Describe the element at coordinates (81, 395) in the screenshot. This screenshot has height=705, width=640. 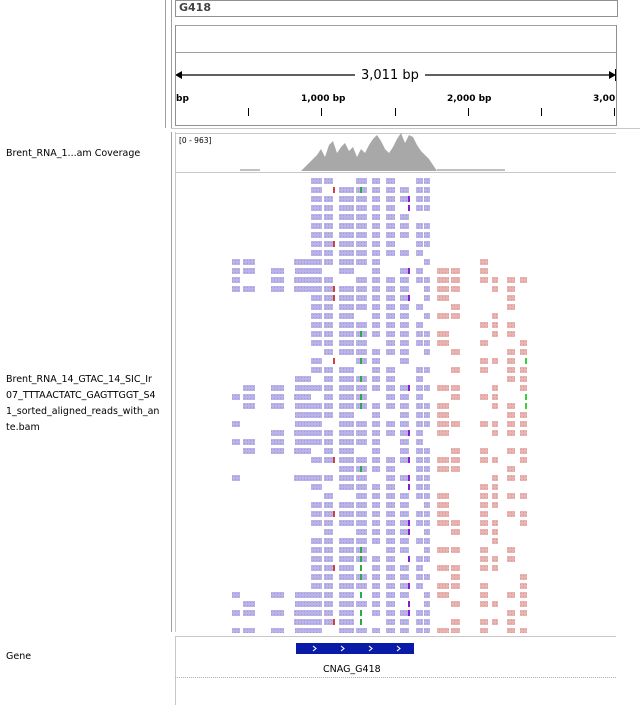
I see `track-name-line: 07_TTTAACTATC_GAGTTGGT_S4` at that location.